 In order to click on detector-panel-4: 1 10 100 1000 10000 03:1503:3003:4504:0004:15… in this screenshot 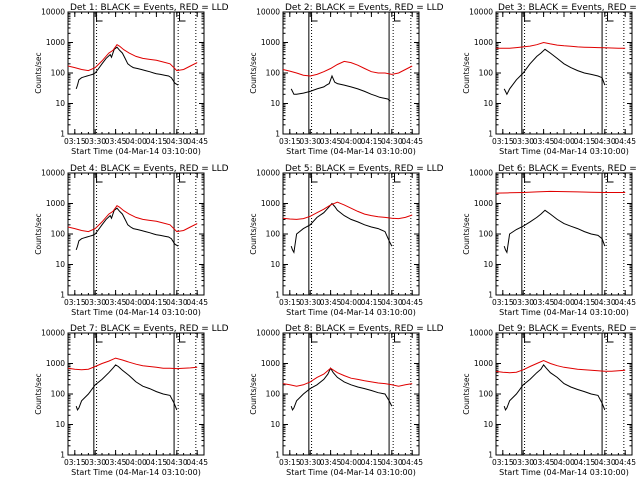, I will do `click(131, 240)`.